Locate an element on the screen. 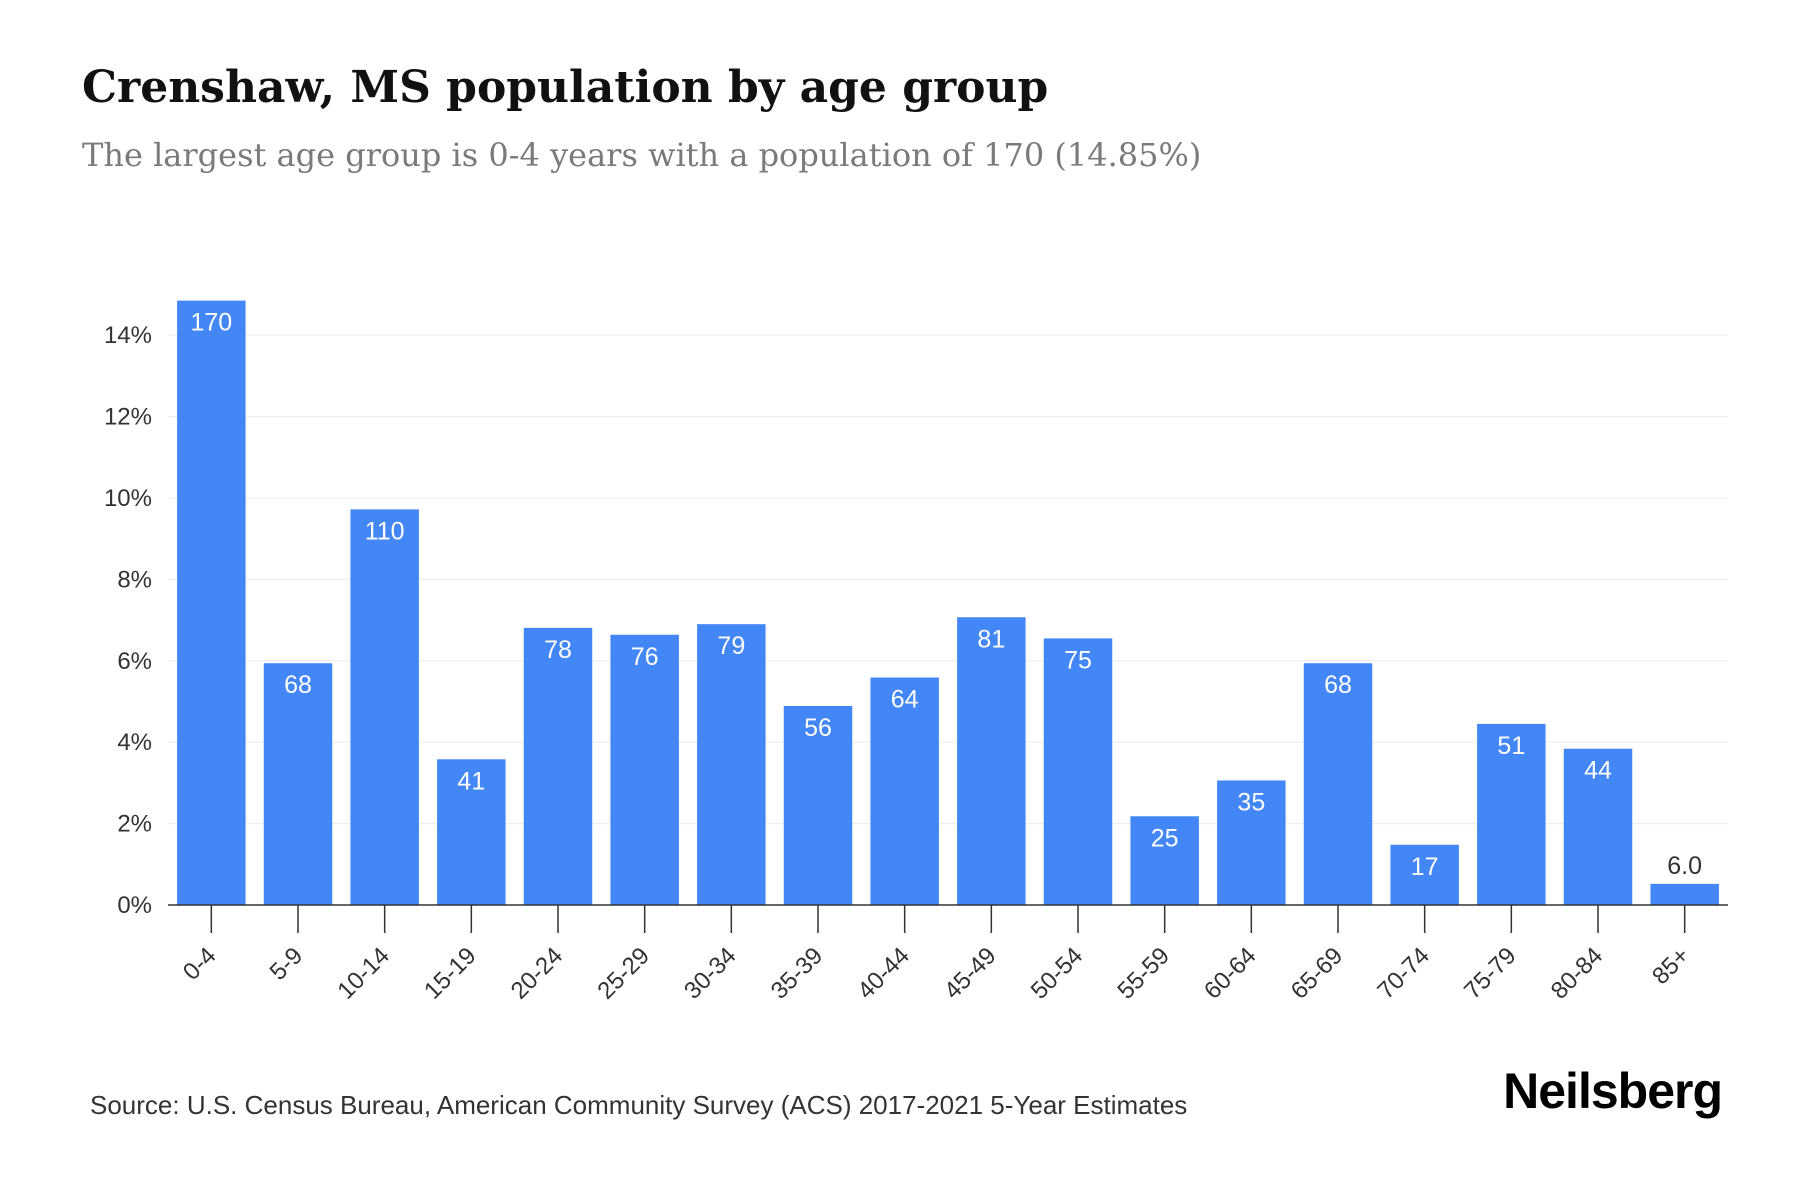 This screenshot has height=1200, width=1800. x-tick-label: 45-49 is located at coordinates (970, 973).